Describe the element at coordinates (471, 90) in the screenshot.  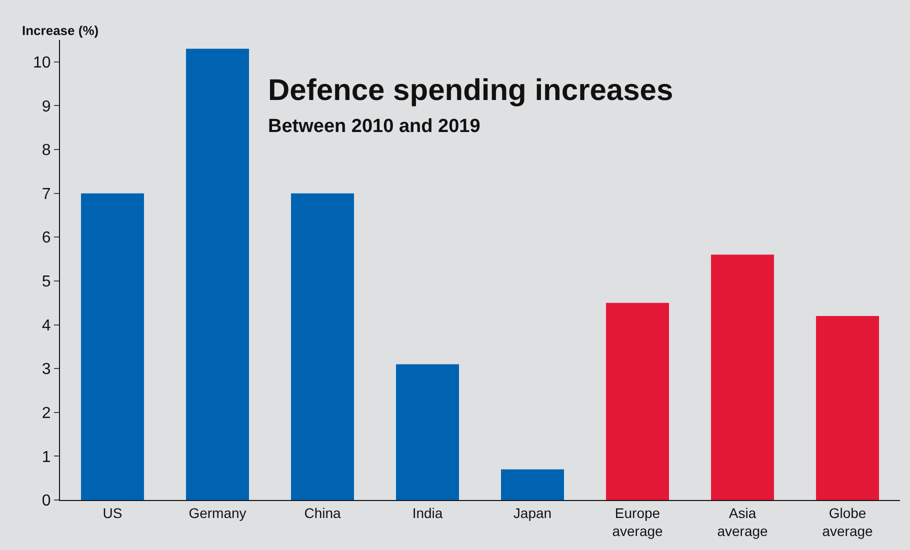
I see `text: Defence spending increases` at that location.